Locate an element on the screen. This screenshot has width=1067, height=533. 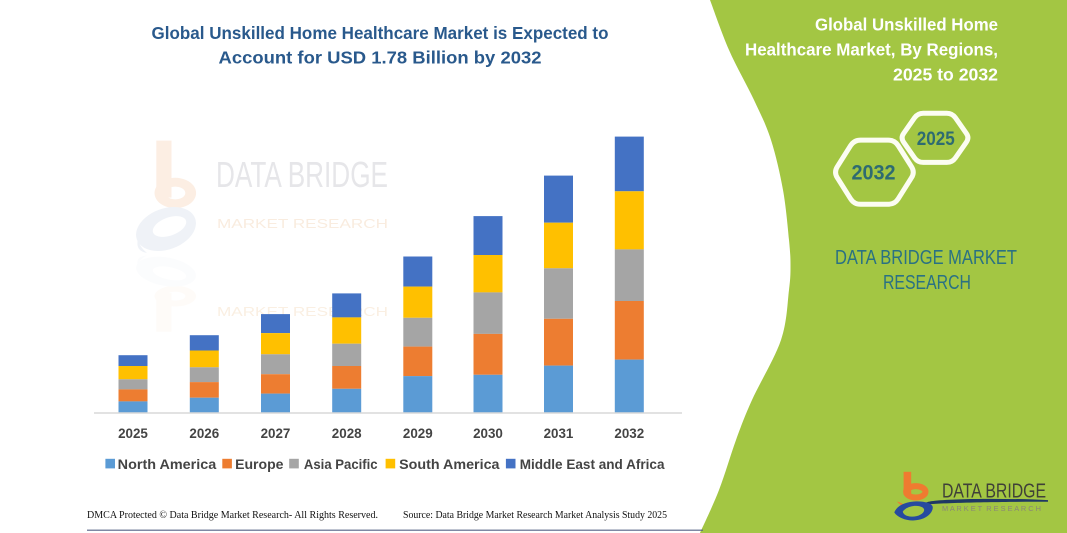
svg-text: Asia Pacific is located at coordinates (341, 464).